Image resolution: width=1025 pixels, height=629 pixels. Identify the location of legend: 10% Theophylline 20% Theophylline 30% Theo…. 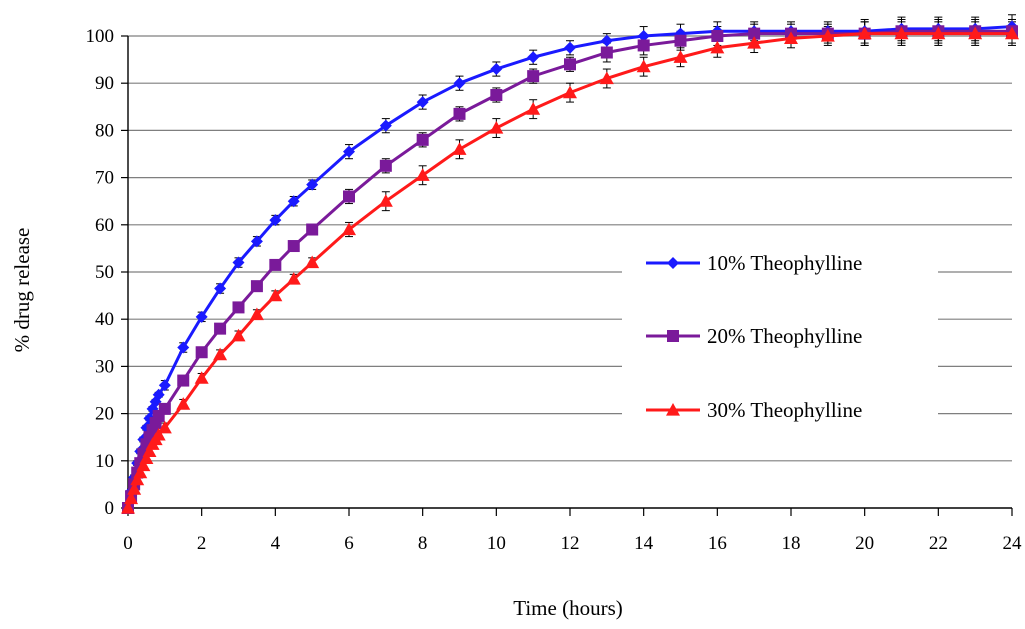
(780, 336).